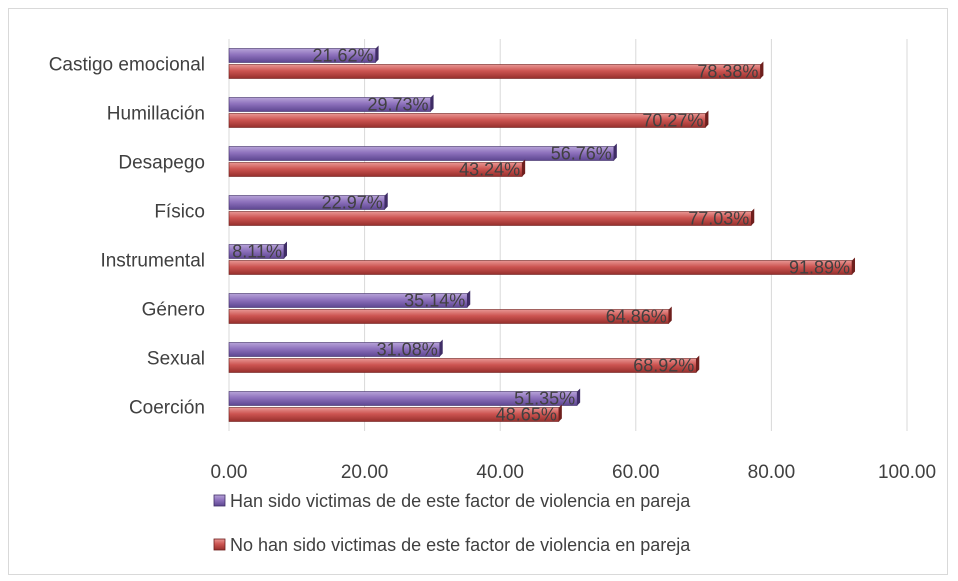 Image resolution: width=958 pixels, height=581 pixels. What do you see at coordinates (574, 472) in the screenshot?
I see `value-axis: 0.00 20.00 40.00 60.00 80.00 100.00` at bounding box center [574, 472].